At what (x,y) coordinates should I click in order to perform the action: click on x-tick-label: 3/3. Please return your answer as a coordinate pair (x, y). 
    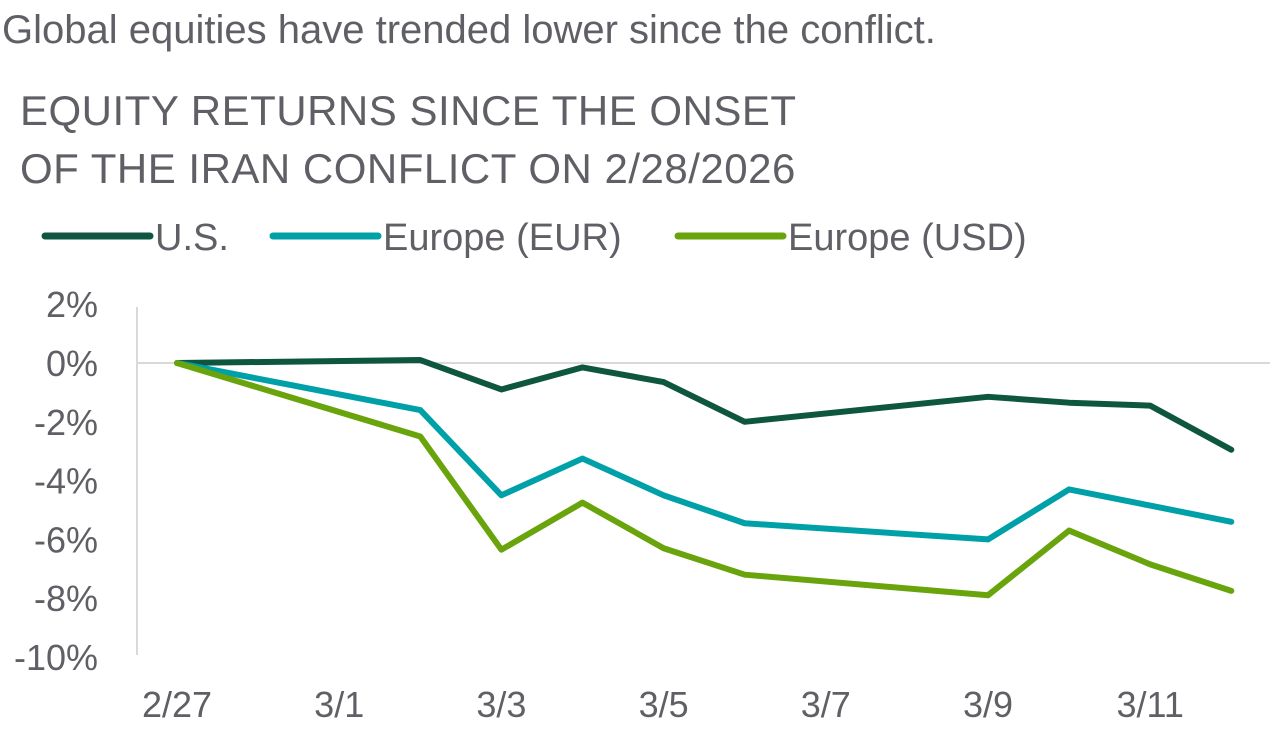
    Looking at the image, I should click on (501, 704).